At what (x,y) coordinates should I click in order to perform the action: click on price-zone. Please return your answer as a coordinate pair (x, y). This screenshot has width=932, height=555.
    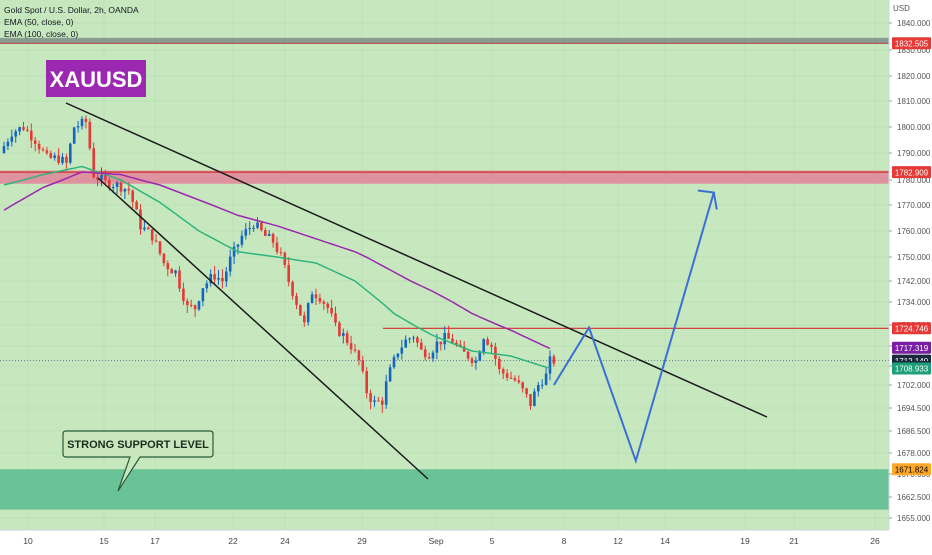
    Looking at the image, I should click on (444, 489).